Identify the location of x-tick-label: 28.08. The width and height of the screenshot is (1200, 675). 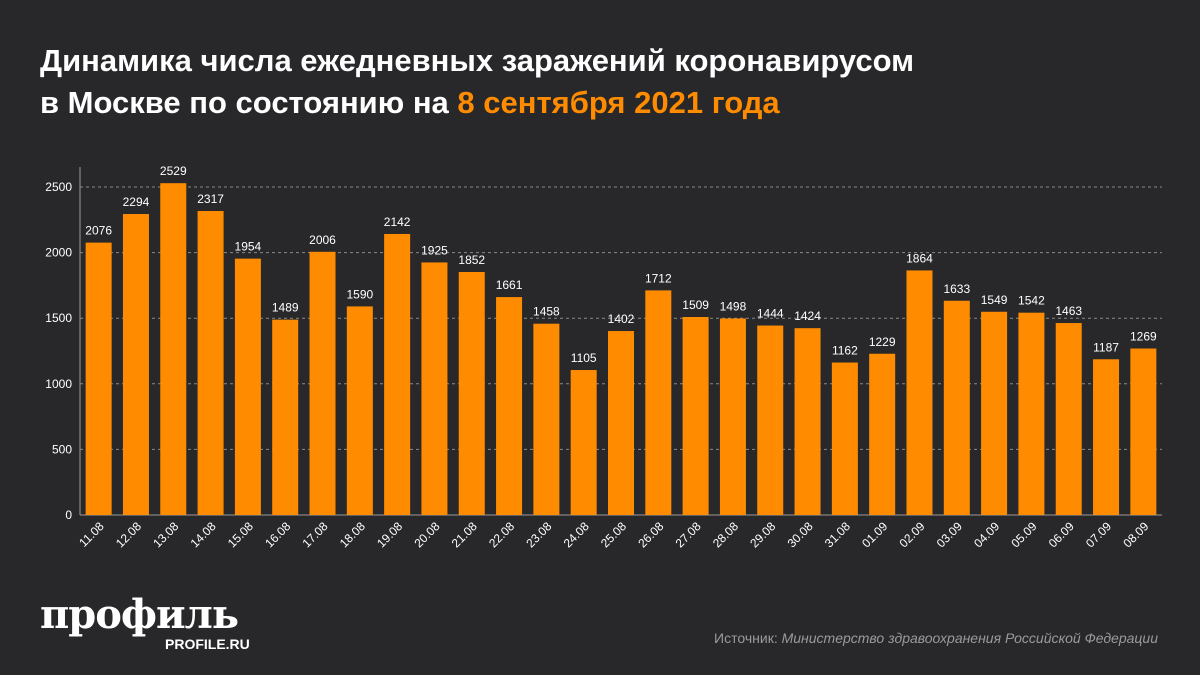
(725, 534).